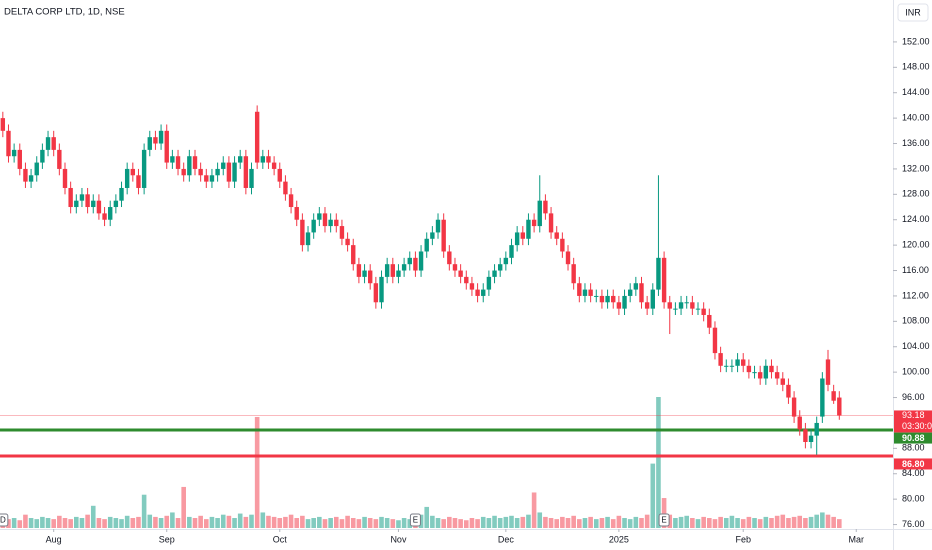  What do you see at coordinates (913, 473) in the screenshot?
I see `y-tick-label: 84.00` at bounding box center [913, 473].